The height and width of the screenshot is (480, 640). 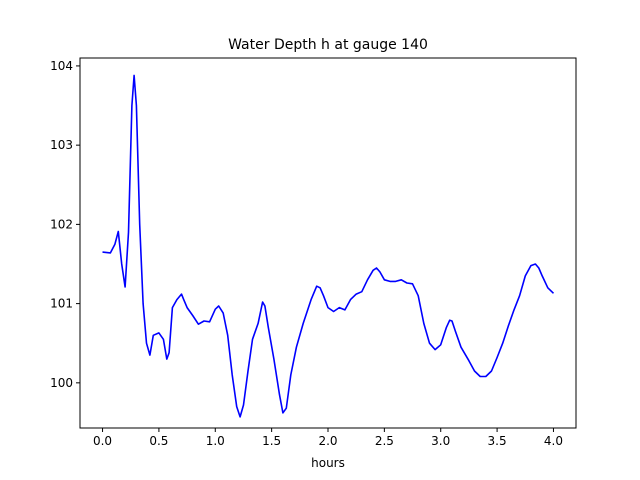 What do you see at coordinates (384, 441) in the screenshot?
I see `x-tick-label: 2.5` at bounding box center [384, 441].